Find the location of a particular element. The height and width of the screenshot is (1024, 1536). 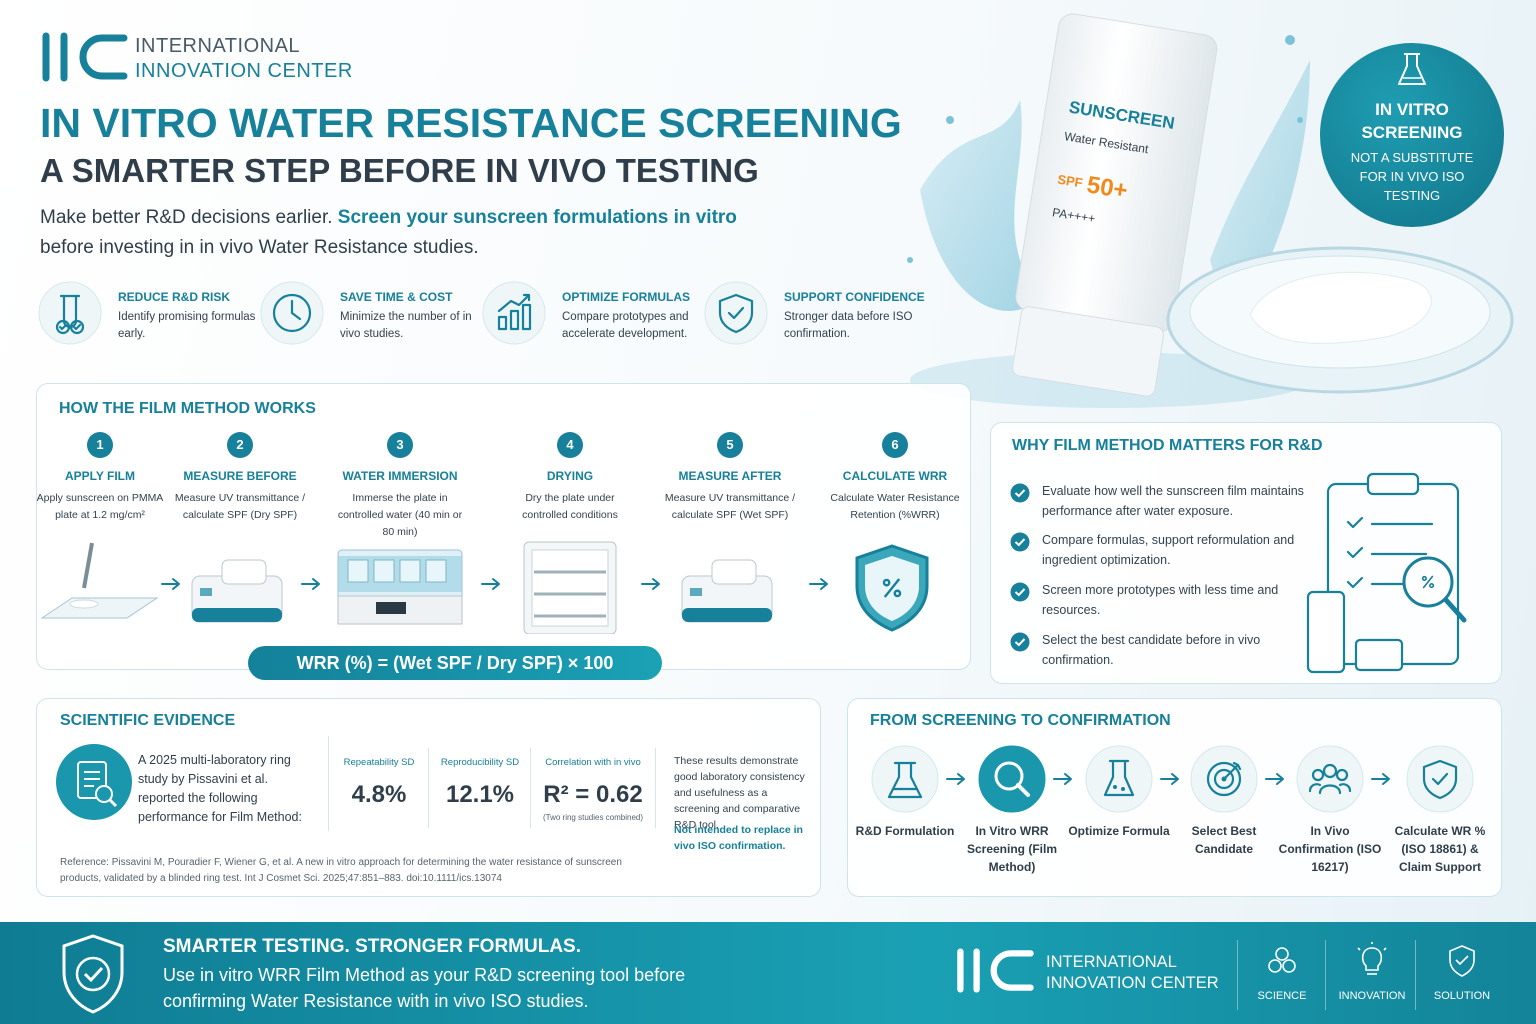

subtitle: A SMARTER STEP BEFORE IN VIVO TESTING is located at coordinates (399, 170).